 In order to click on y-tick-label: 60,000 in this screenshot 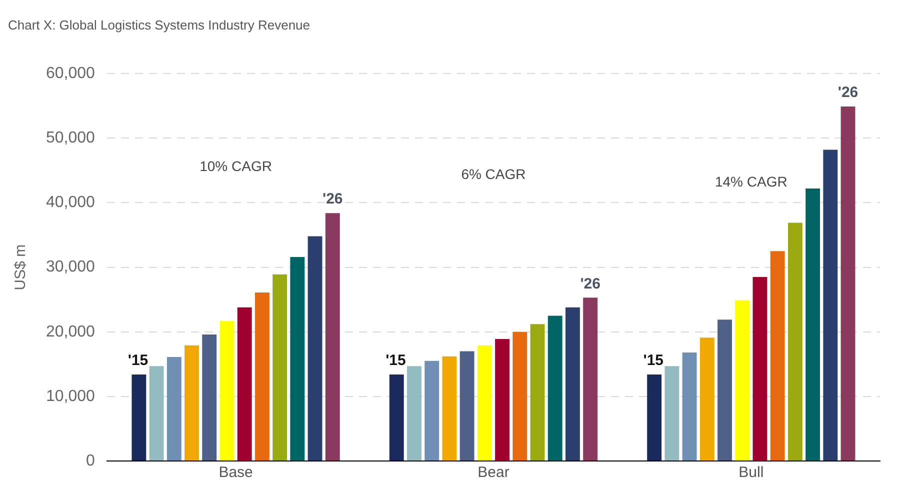, I will do `click(71, 73)`.